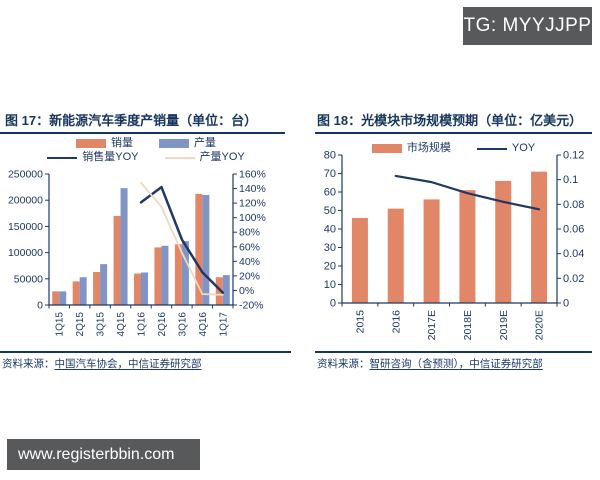 Image resolution: width=600 pixels, height=480 pixels. I want to click on legend-item-sales: 销量, so click(104, 143).